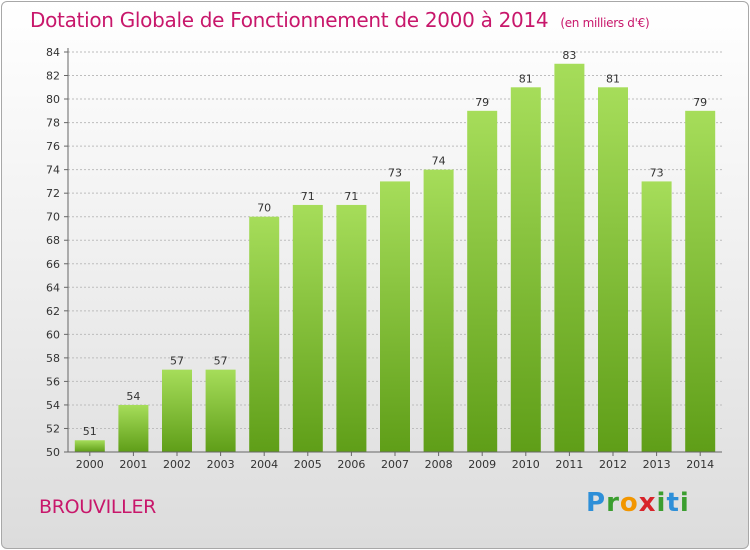 The width and height of the screenshot is (750, 550). What do you see at coordinates (53, 287) in the screenshot?
I see `y-tick-label: 64` at bounding box center [53, 287].